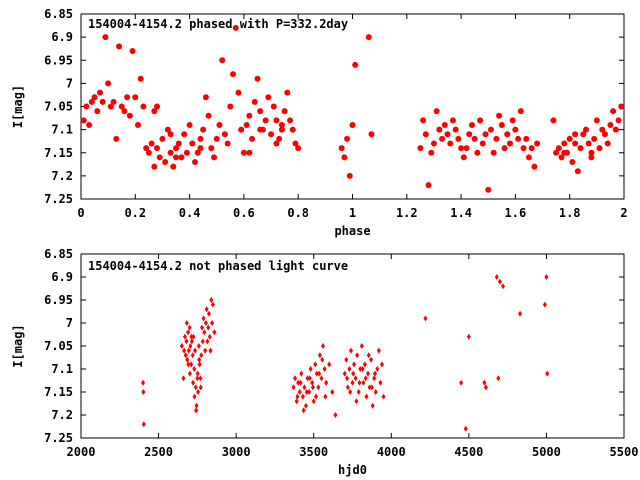 The height and width of the screenshot is (480, 640). I want to click on unphased-chart-title: 154004-4154.2 not phased light curve, so click(218, 266).